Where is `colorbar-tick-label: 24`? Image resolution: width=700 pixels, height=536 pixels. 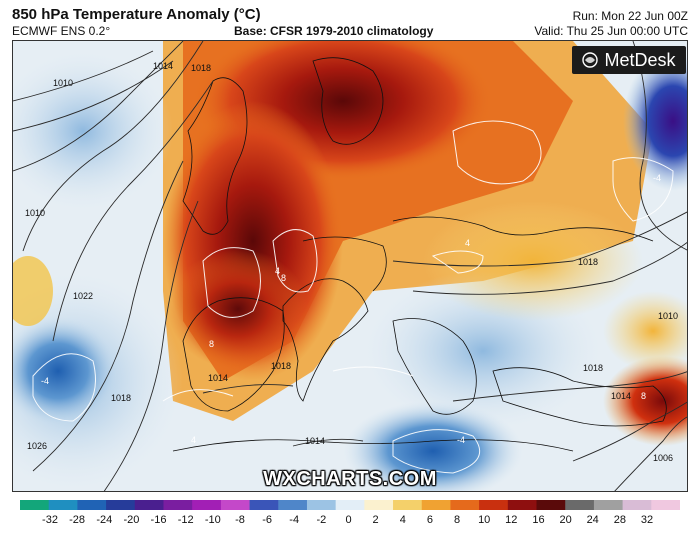 colorbar-tick-label: 24 is located at coordinates (592, 520).